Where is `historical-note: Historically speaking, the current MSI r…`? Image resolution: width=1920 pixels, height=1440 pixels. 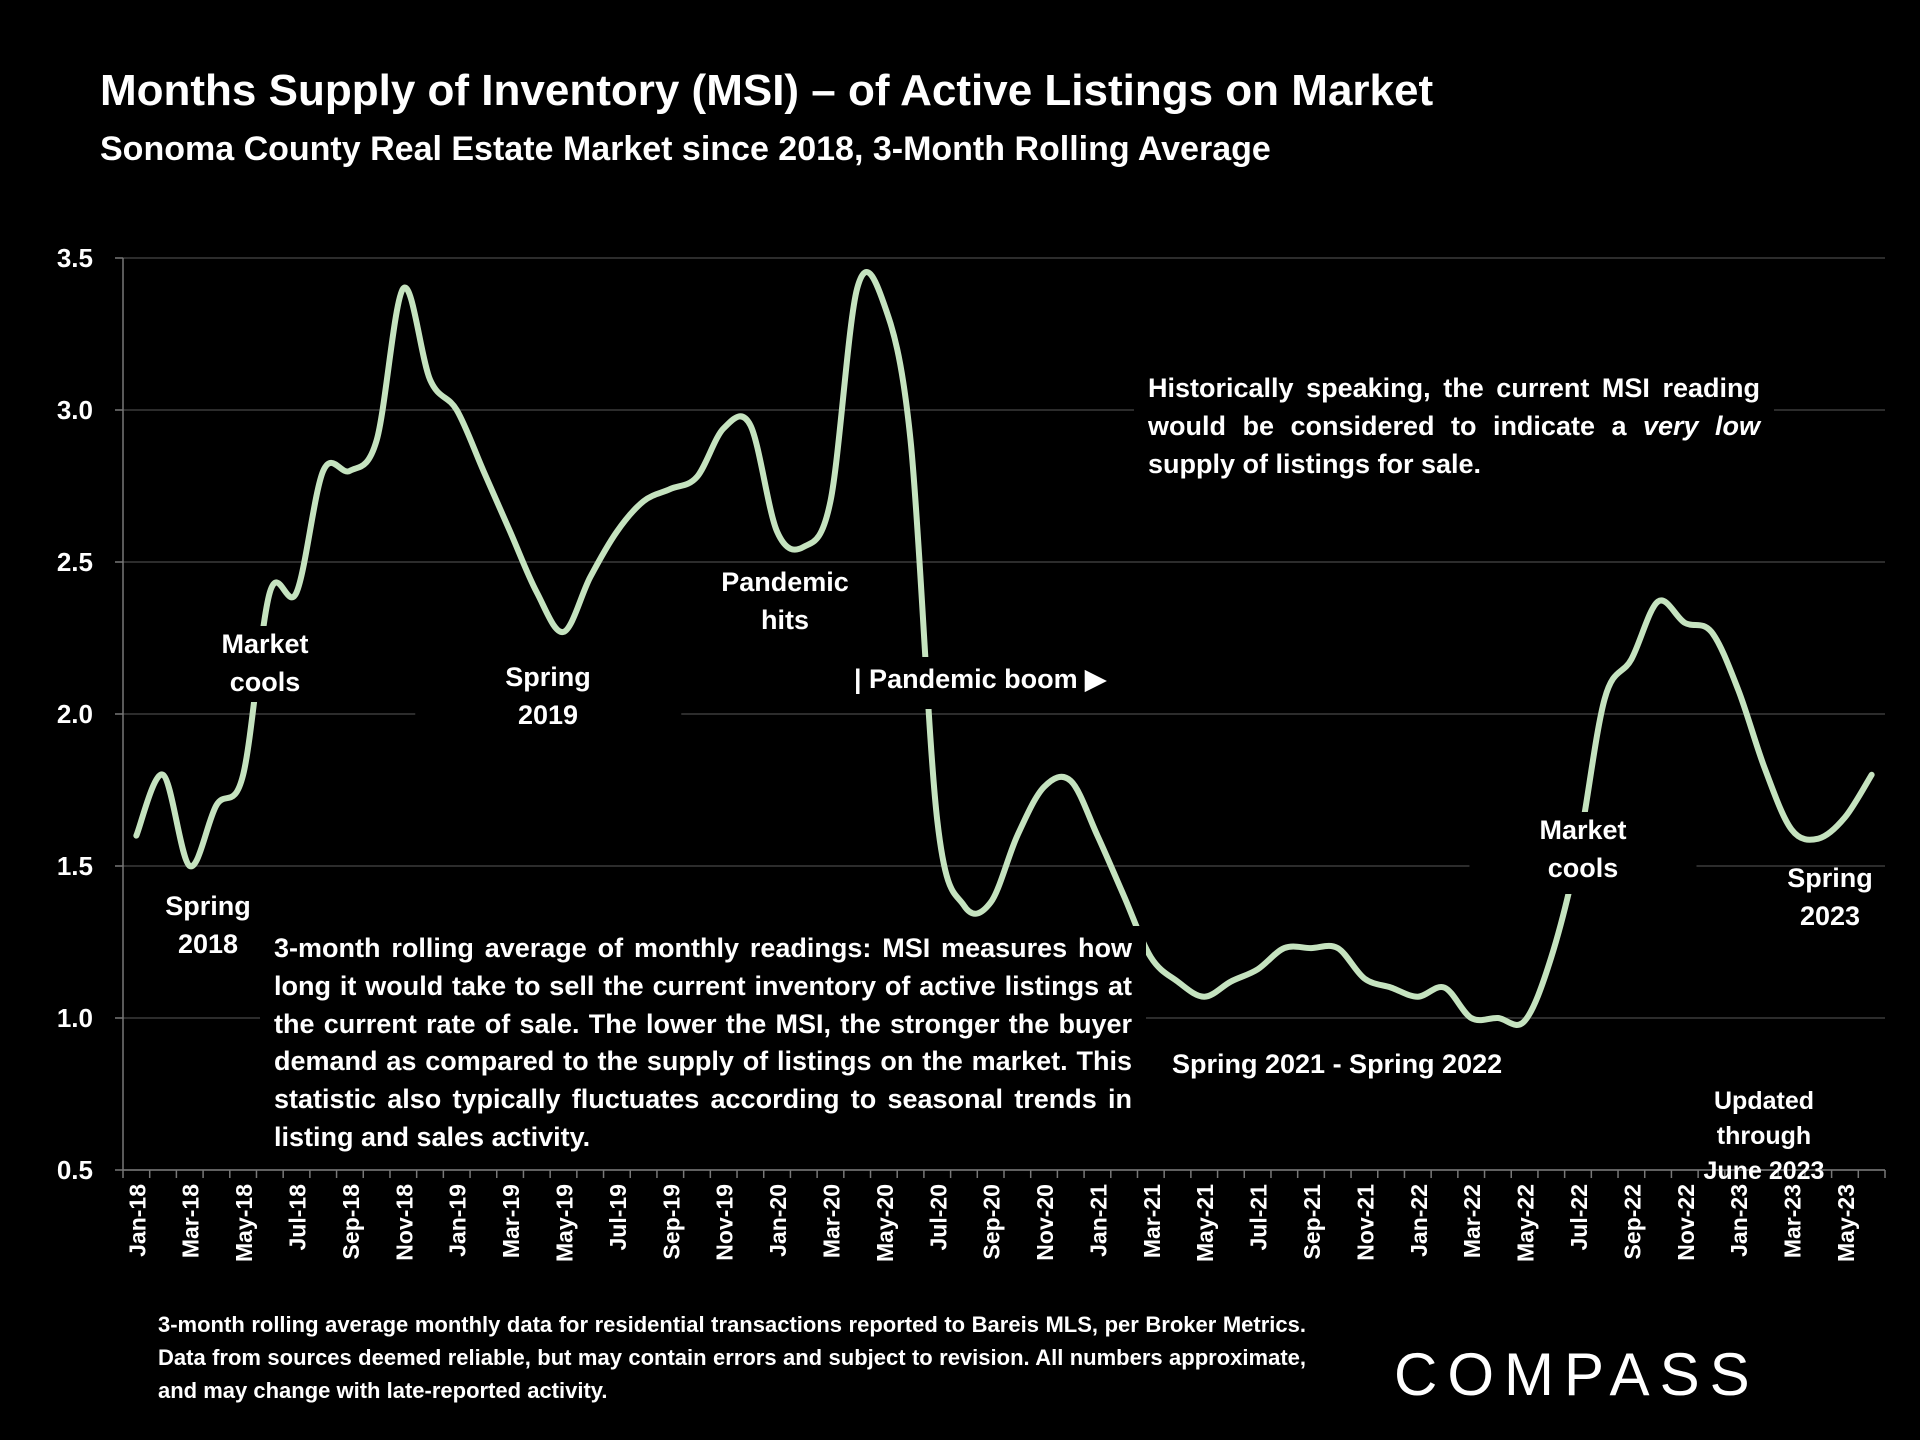 historical-note: Historically speaking, the current MSI r… is located at coordinates (1454, 427).